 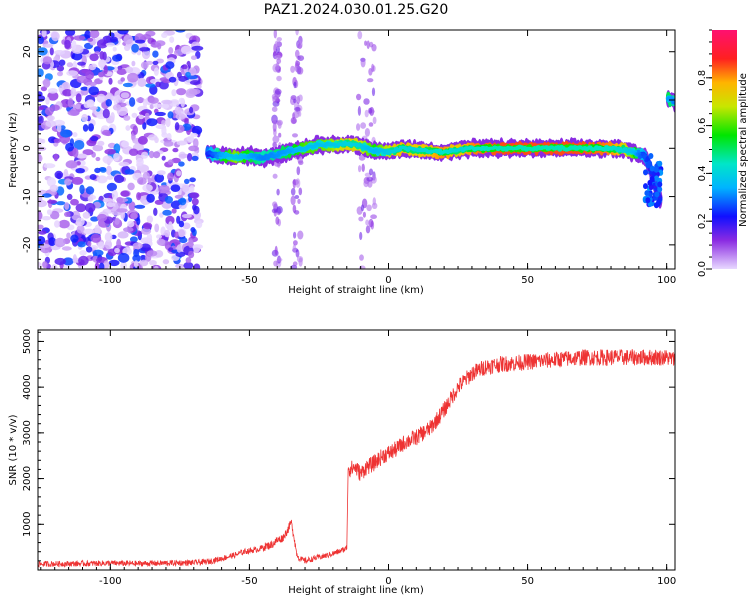 What do you see at coordinates (356, 290) in the screenshot?
I see `heatmap-x-label: Height of straight line (km)` at bounding box center [356, 290].